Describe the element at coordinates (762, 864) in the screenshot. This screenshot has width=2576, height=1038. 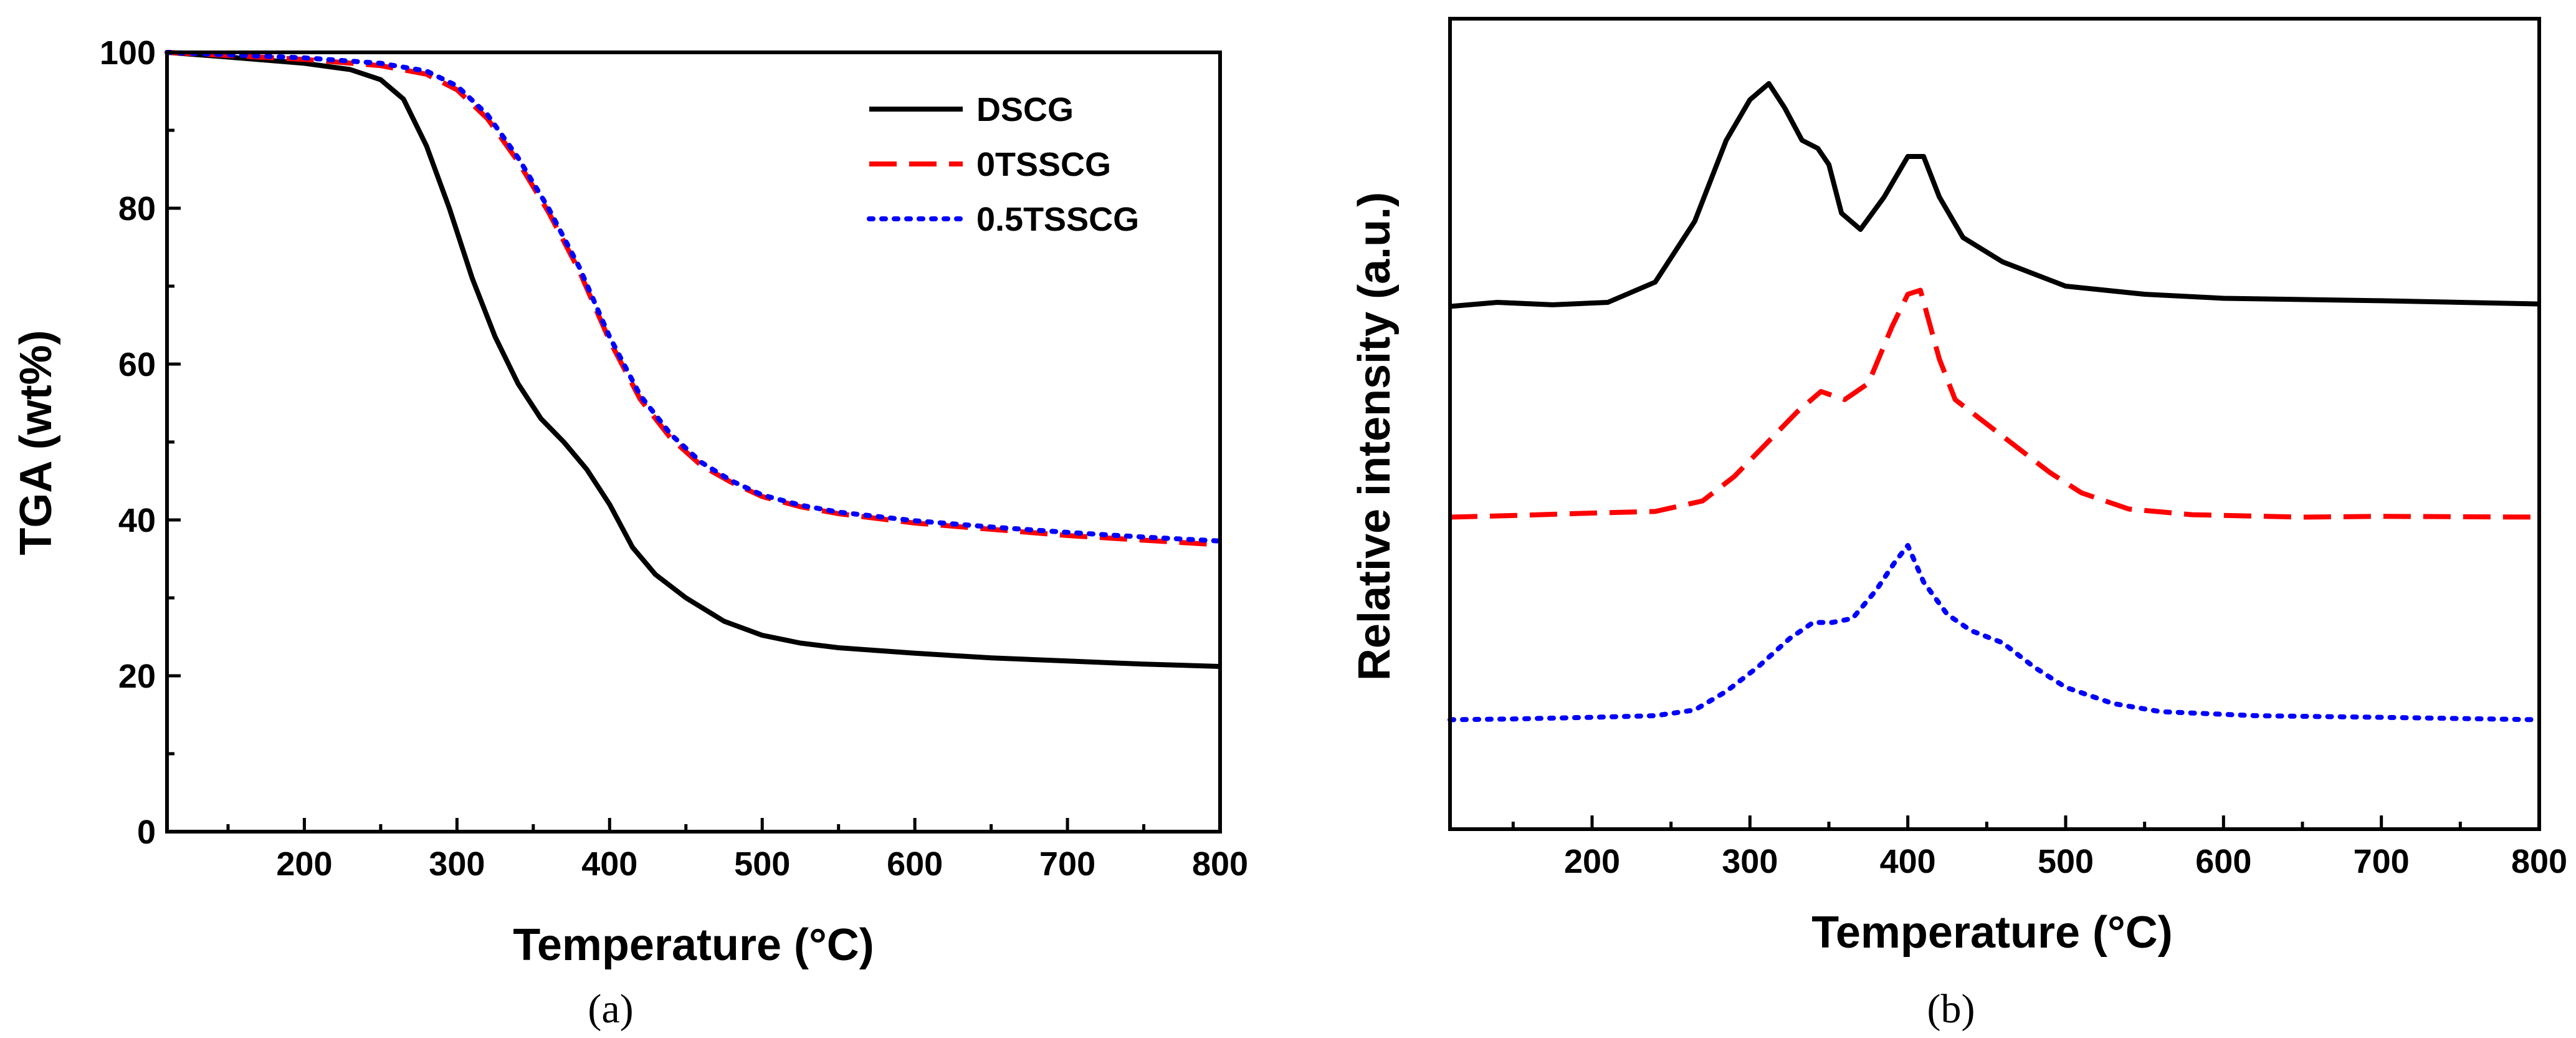
I see `panel-a-x-tick-label: 500` at that location.